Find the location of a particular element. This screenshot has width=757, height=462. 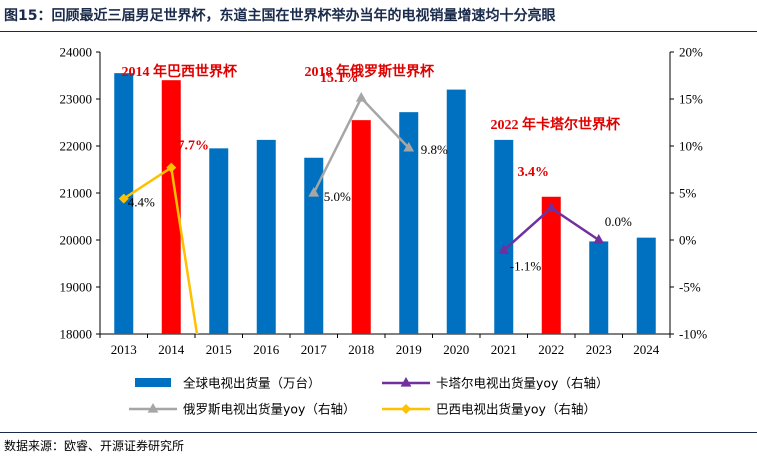

data-label-russia-2018: 15.1% is located at coordinates (339, 78).